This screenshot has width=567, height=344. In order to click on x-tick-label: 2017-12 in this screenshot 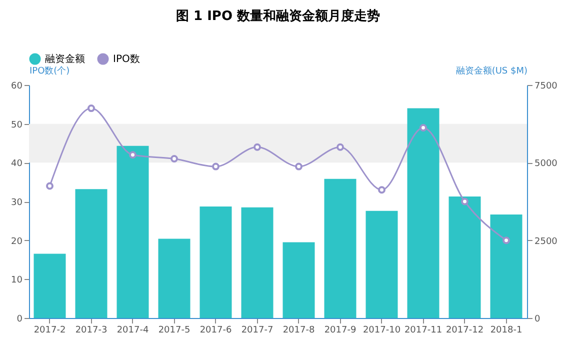, I will do `click(465, 331)`.